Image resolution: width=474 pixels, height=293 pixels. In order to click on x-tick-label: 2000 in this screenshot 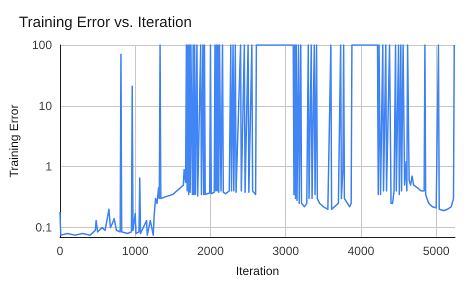, I will do `click(210, 251)`.